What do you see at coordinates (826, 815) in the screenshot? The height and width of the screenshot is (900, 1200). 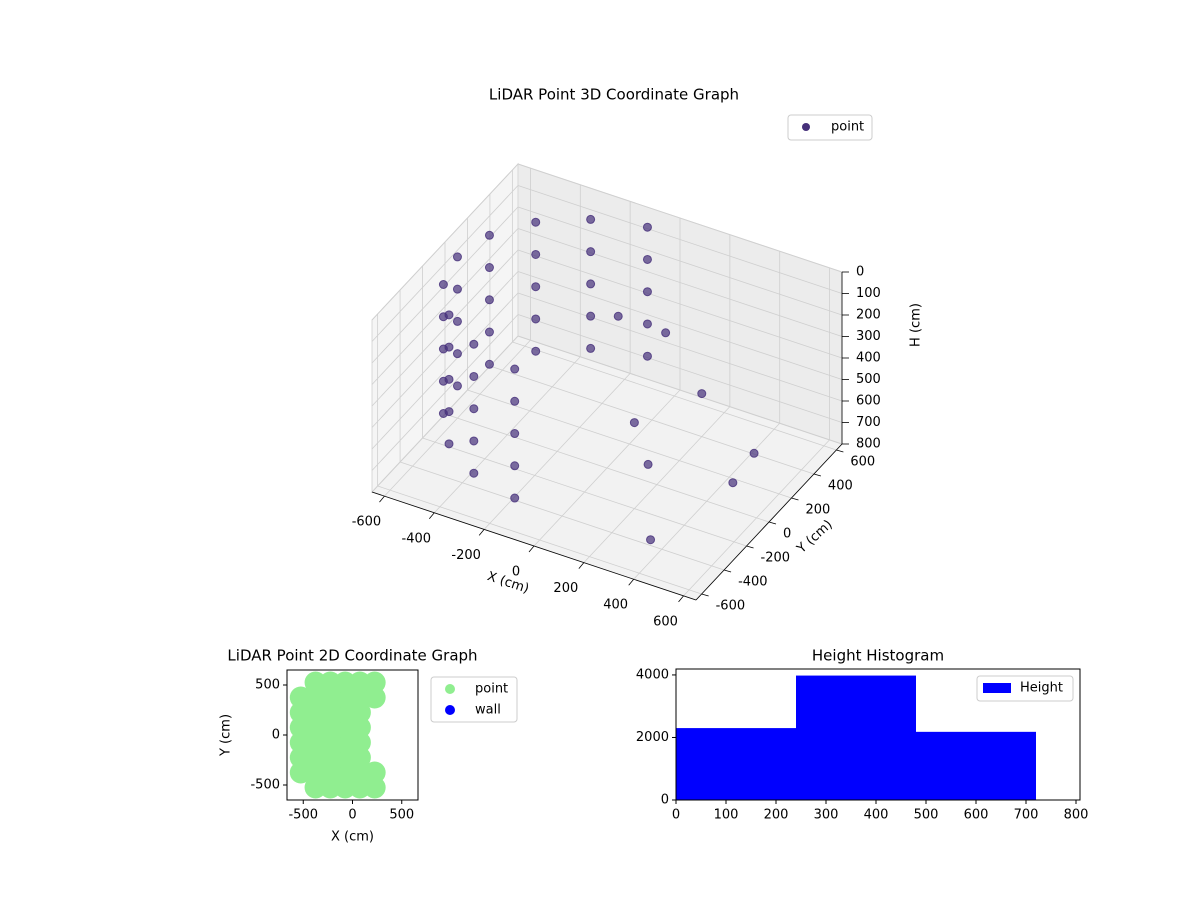 I see `x-tick-label: 300` at bounding box center [826, 815].